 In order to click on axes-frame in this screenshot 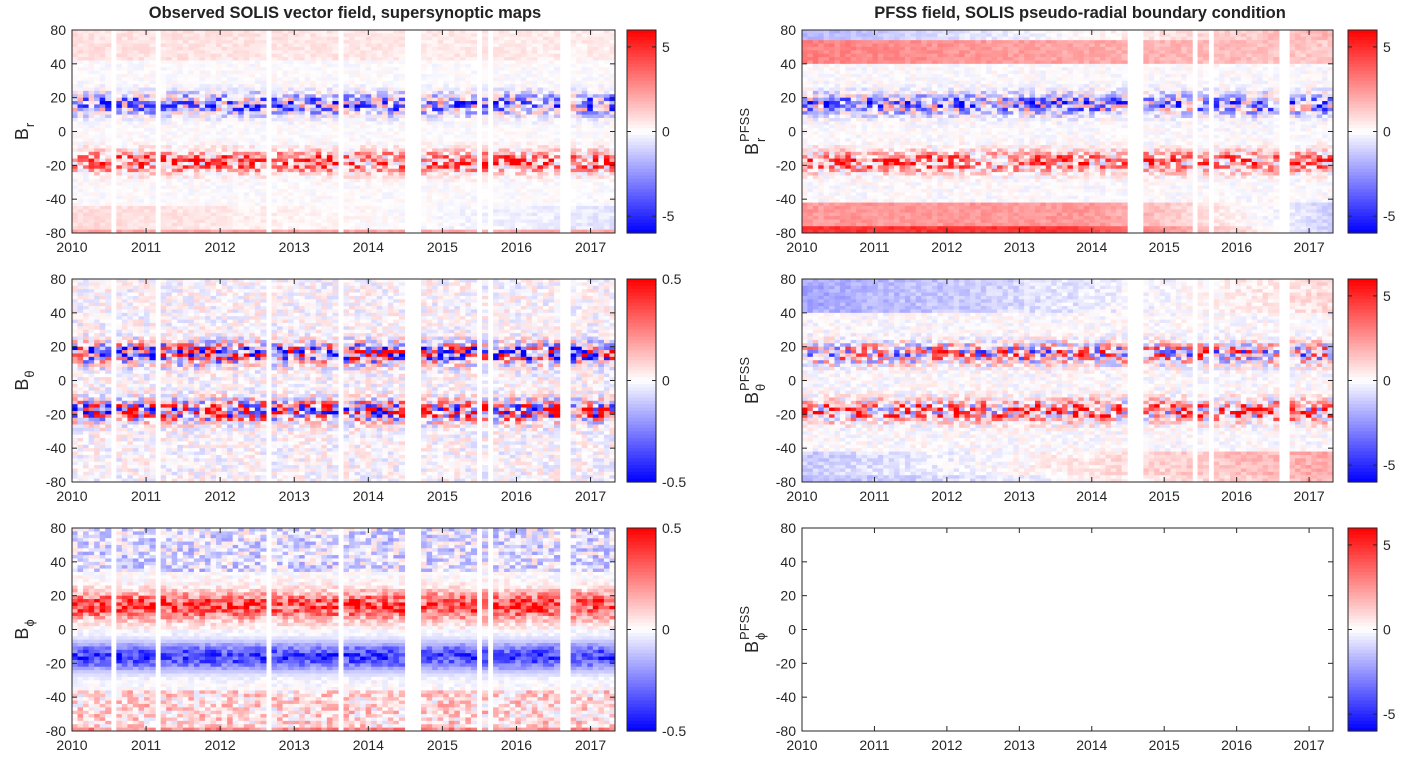, I will do `click(1067, 629)`.